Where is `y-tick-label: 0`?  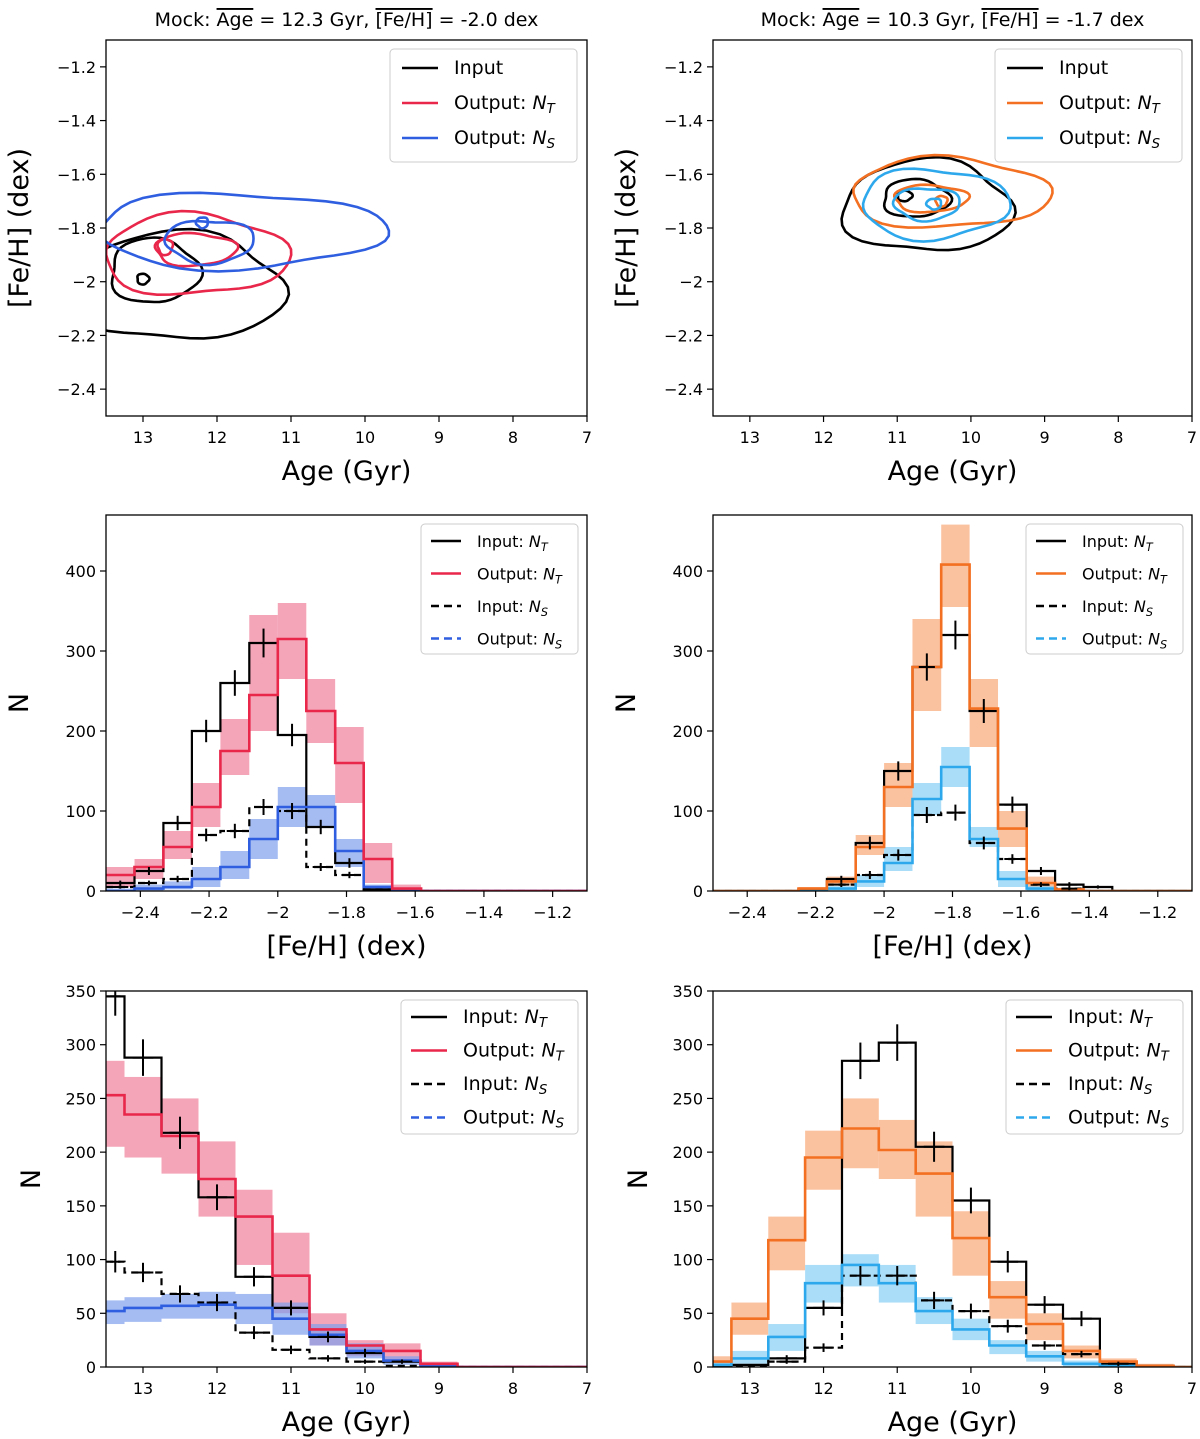
y-tick-label: 0 is located at coordinates (91, 1367).